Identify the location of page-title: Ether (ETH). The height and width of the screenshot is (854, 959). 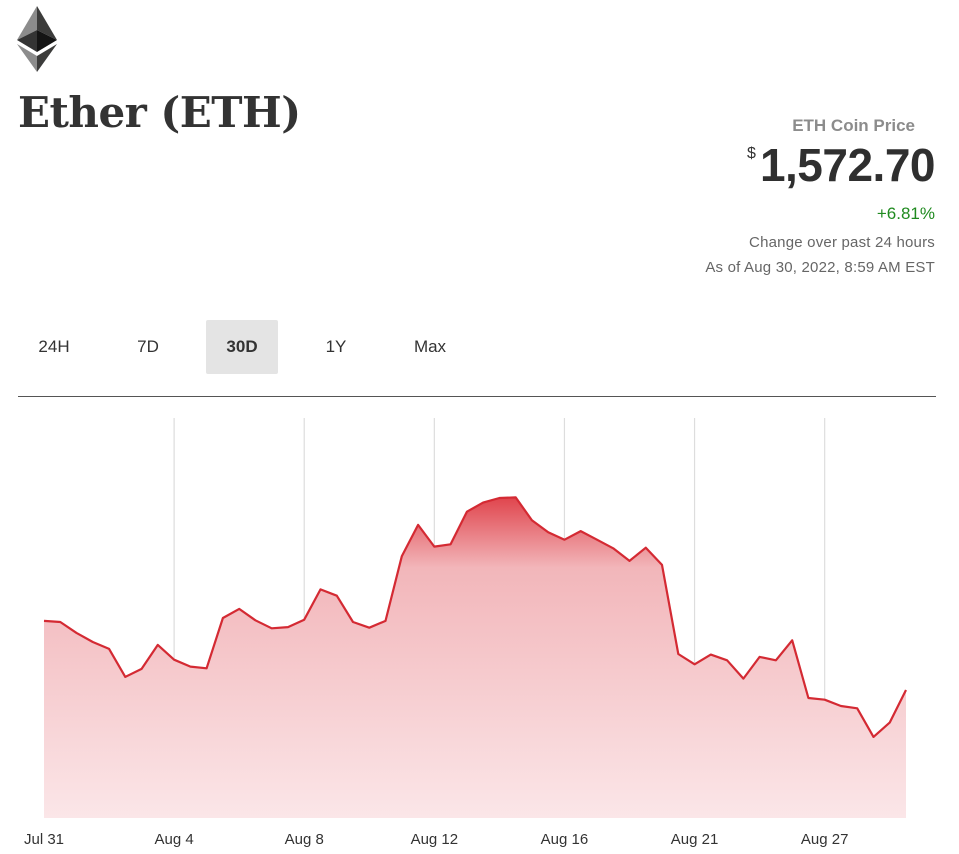
(159, 112).